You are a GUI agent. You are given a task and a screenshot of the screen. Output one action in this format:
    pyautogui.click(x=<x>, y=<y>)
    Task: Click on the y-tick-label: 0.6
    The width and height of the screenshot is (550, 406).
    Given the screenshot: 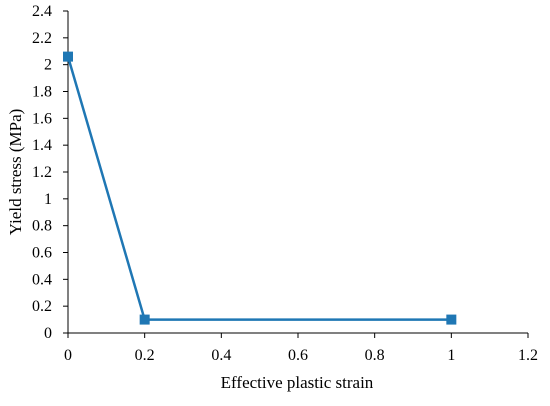 What is the action you would take?
    pyautogui.click(x=42, y=253)
    